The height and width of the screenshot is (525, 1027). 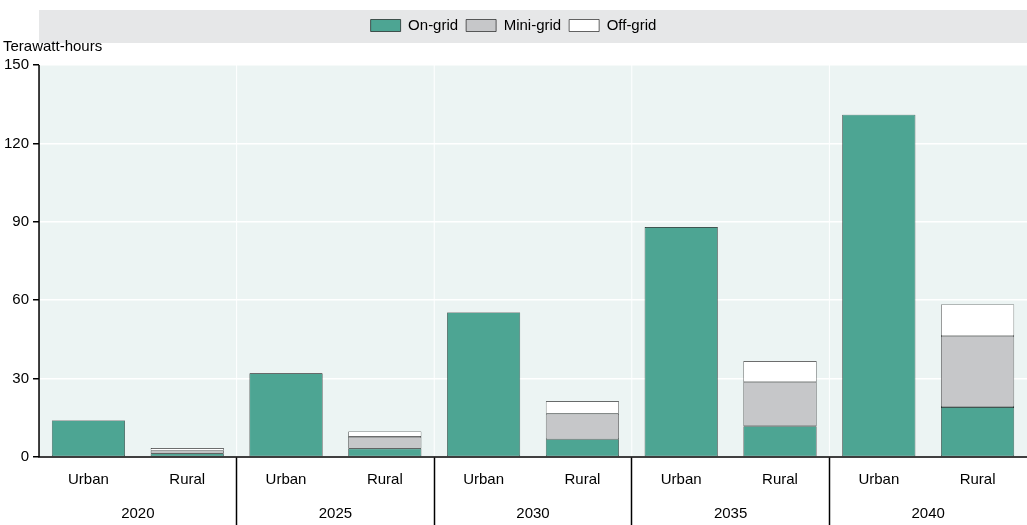 What do you see at coordinates (928, 513) in the screenshot?
I see `text: 2040` at bounding box center [928, 513].